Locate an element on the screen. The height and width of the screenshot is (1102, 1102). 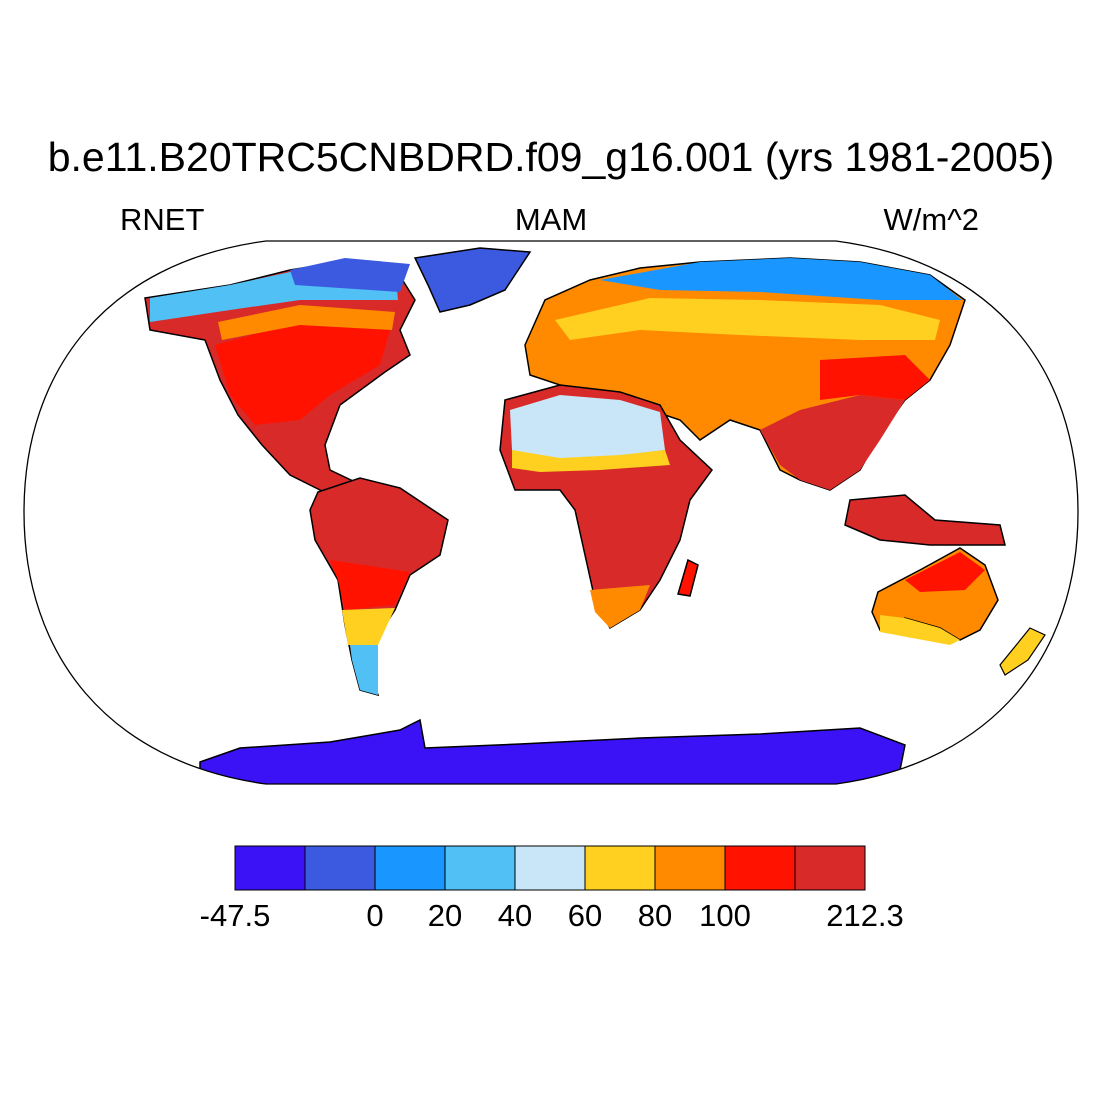
southern-africa-band is located at coordinates (620, 606).